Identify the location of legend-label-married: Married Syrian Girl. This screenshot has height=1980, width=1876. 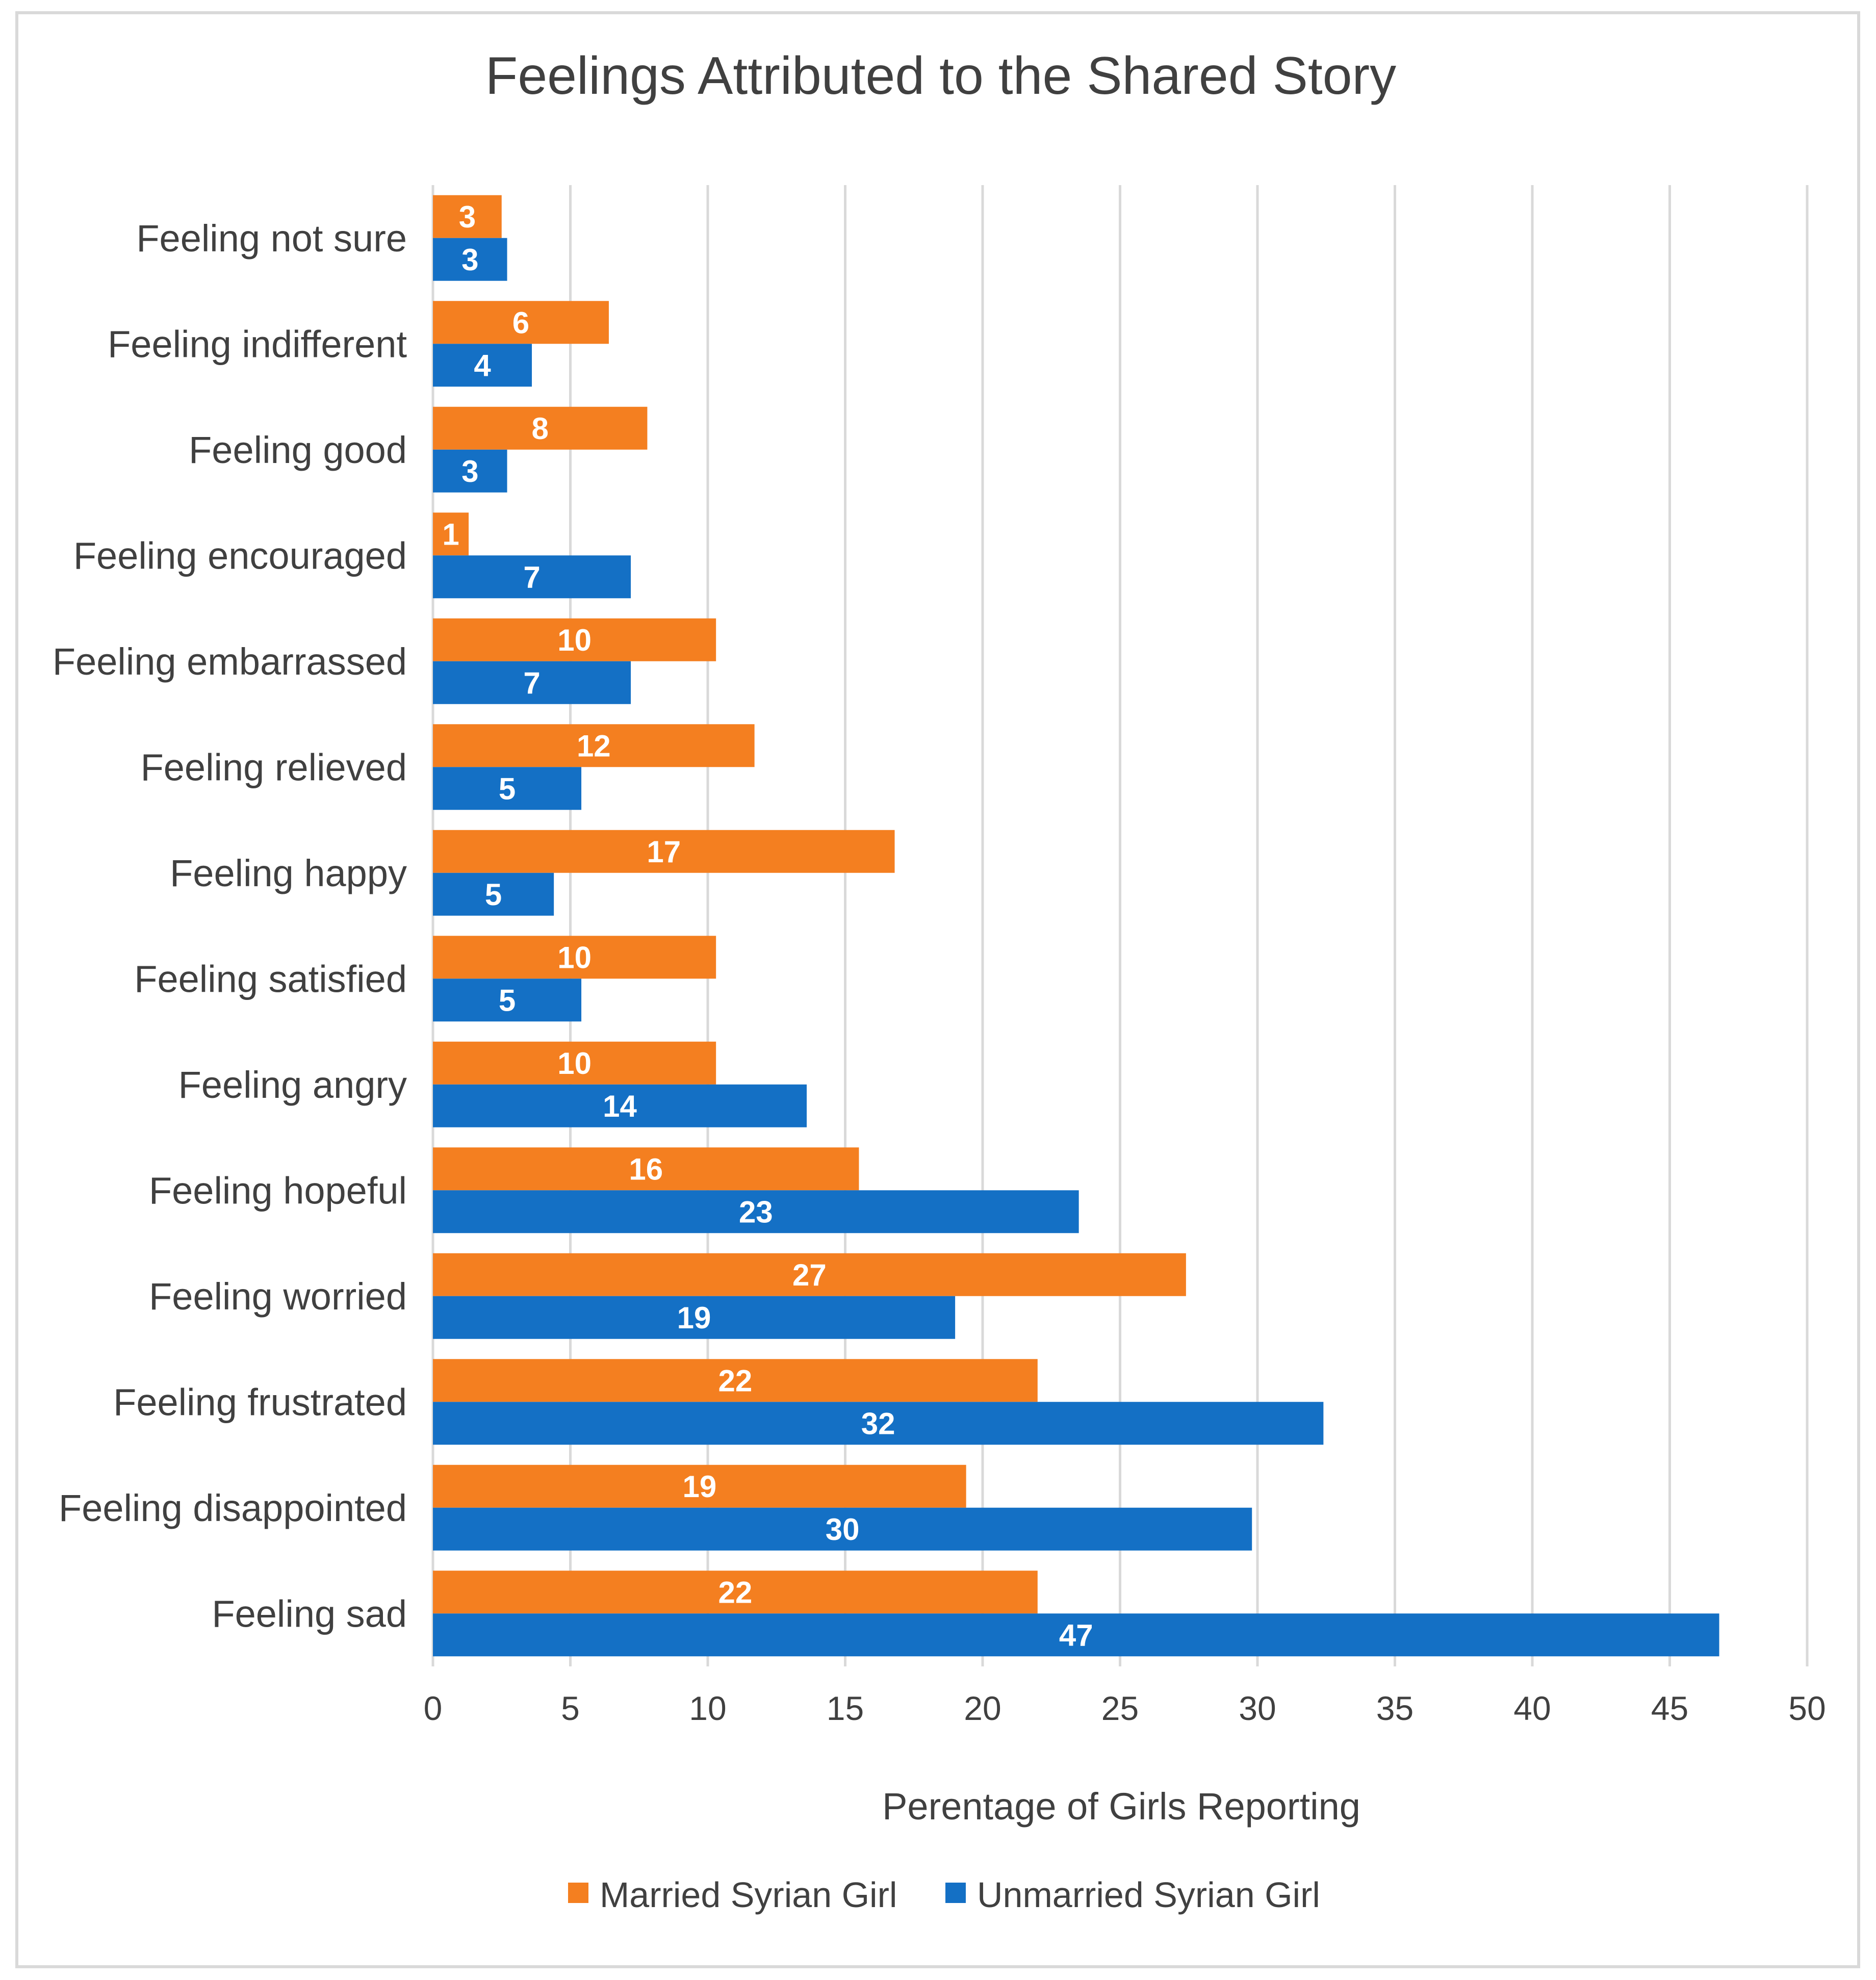
(749, 1895).